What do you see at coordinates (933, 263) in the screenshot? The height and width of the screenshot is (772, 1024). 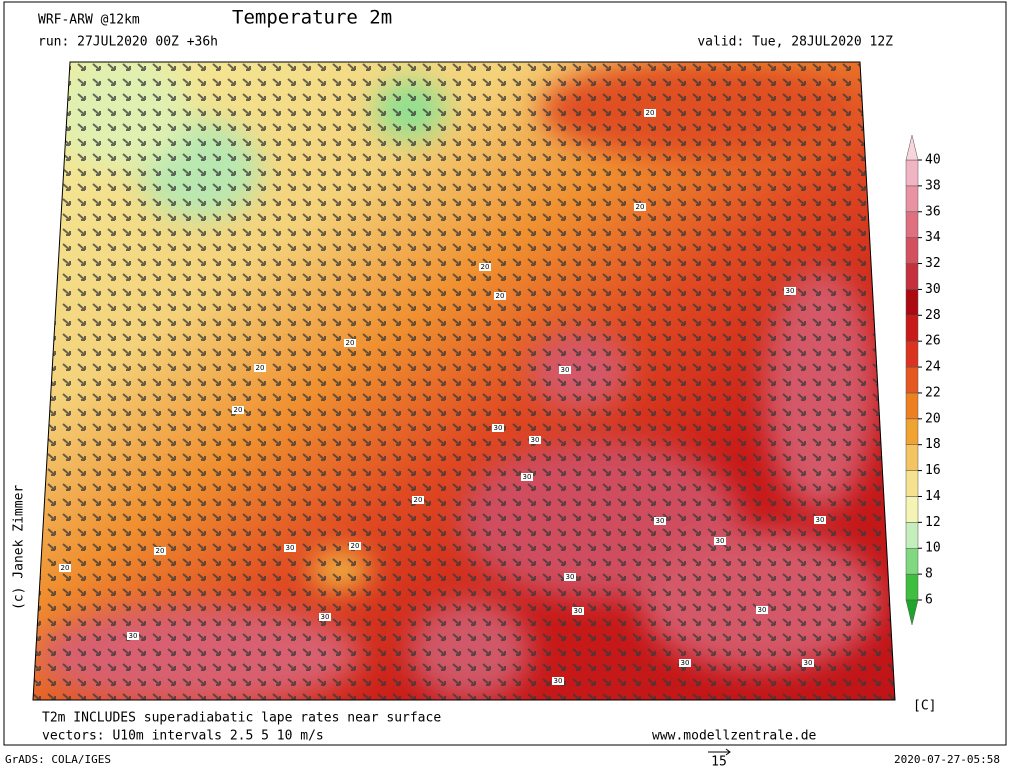 I see `colorbar-label: 32` at bounding box center [933, 263].